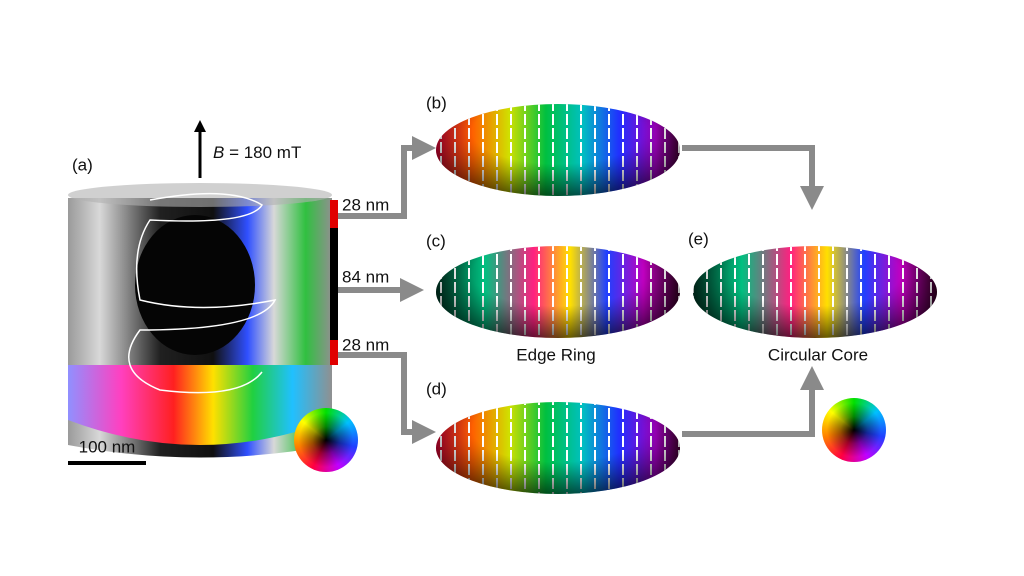  I want to click on cylinder, so click(203, 320).